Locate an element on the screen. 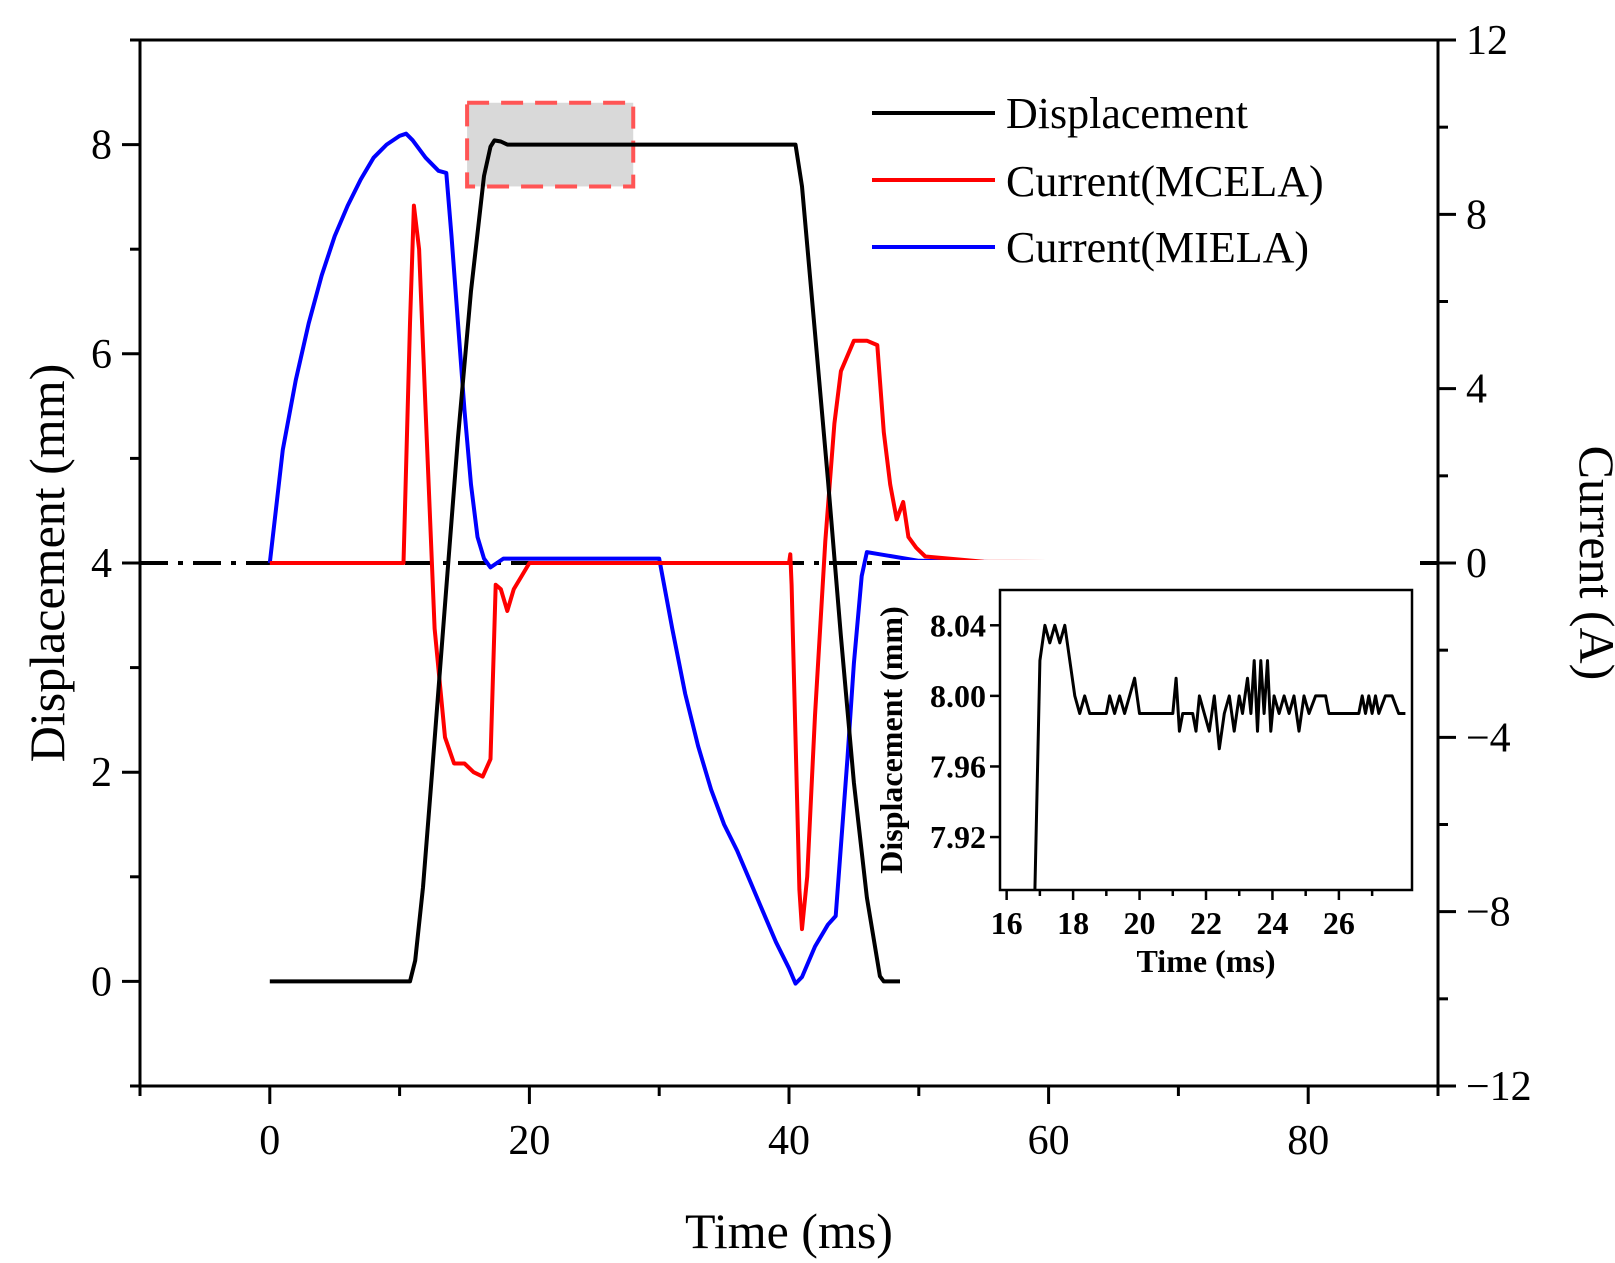  y-axis-title: Displacement (mm) is located at coordinates (47, 563).